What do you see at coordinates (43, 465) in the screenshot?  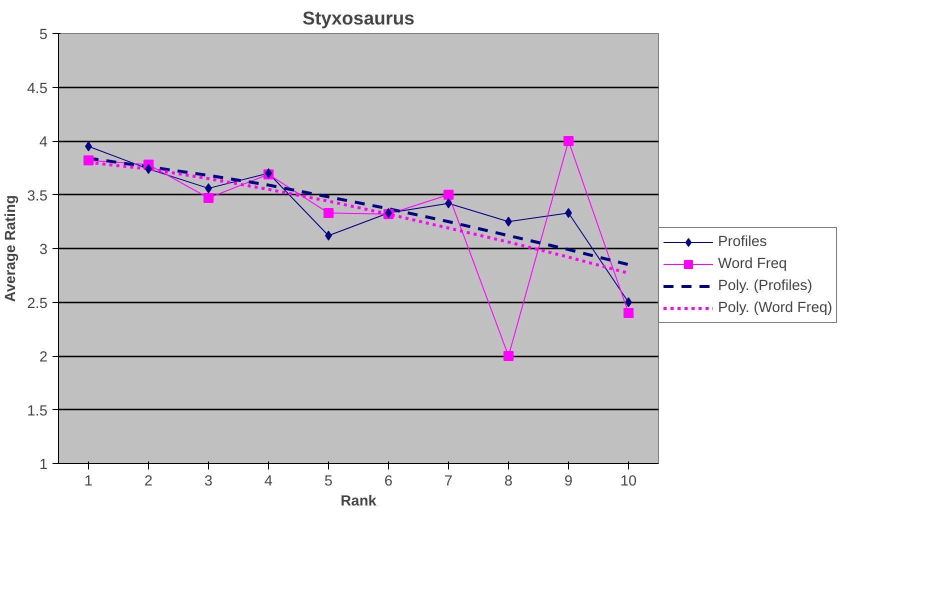 I see `y-tick-label: 1` at bounding box center [43, 465].